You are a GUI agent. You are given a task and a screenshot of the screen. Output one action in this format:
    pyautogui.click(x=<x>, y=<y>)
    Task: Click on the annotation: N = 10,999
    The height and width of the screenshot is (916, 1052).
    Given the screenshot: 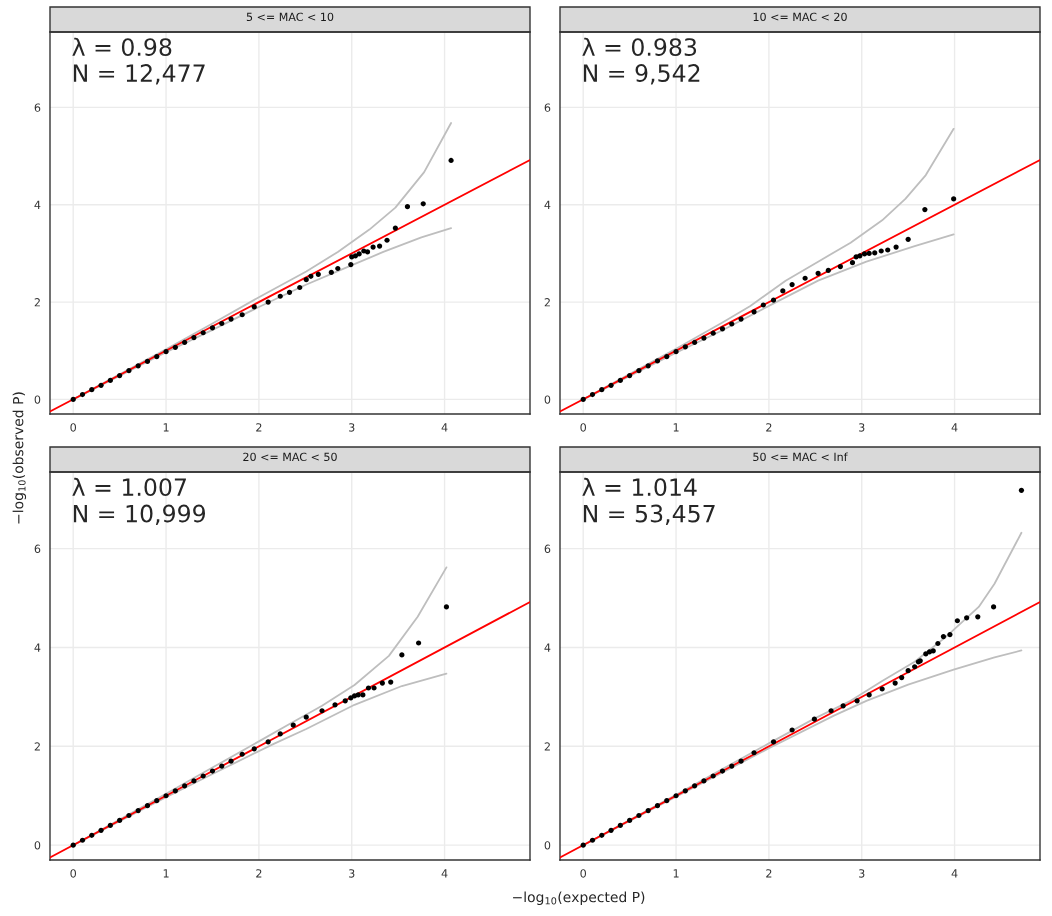 What is the action you would take?
    pyautogui.click(x=139, y=514)
    